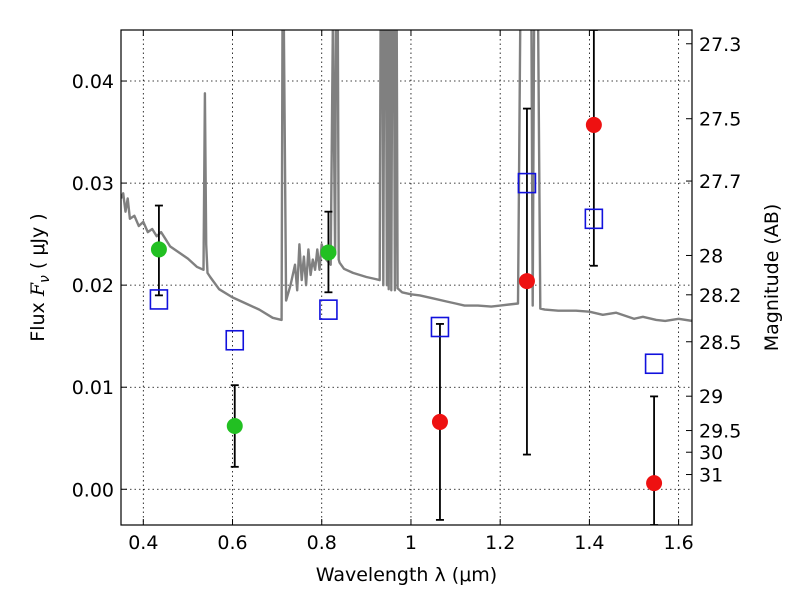  Describe the element at coordinates (720, 45) in the screenshot. I see `mag-tick-label: 27.3` at that location.